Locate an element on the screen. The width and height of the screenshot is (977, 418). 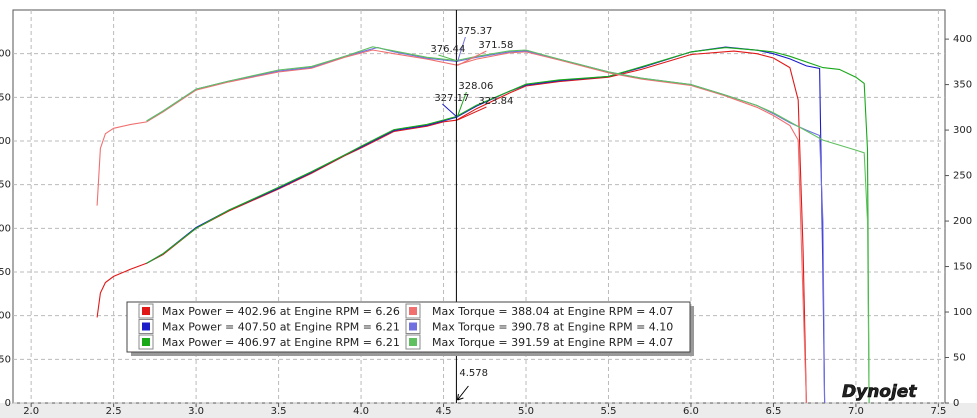
x-tick-label: 7.5 is located at coordinates (938, 411).